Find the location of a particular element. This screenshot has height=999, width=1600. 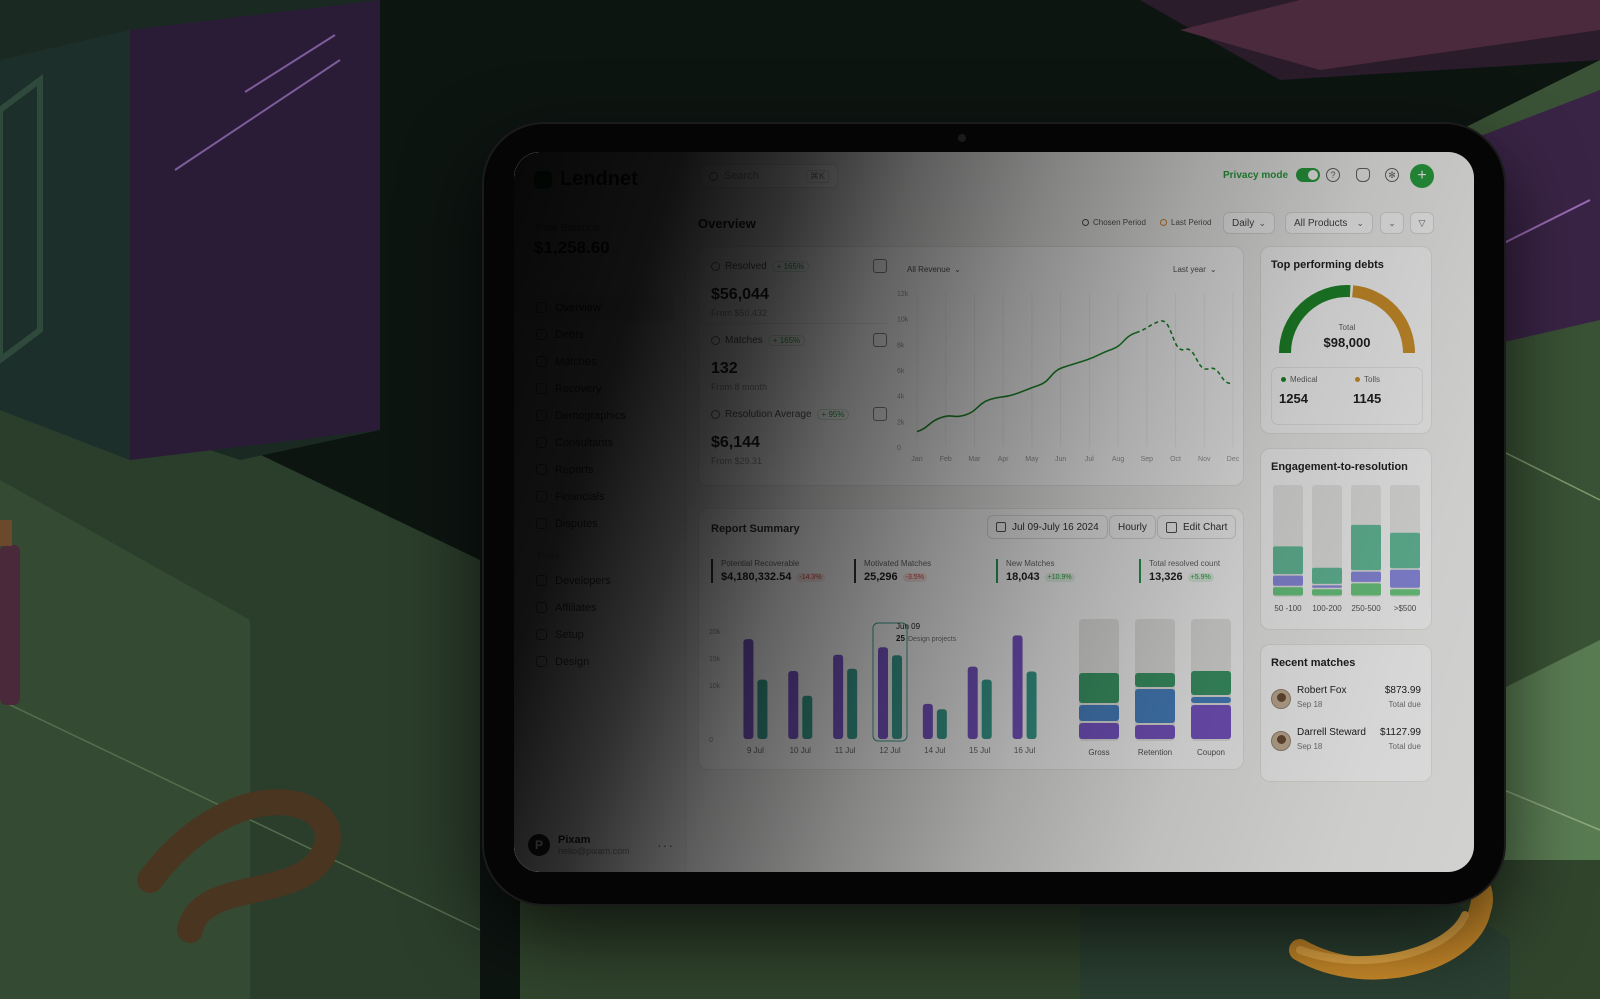

legend-label: Last Period is located at coordinates (1191, 222).